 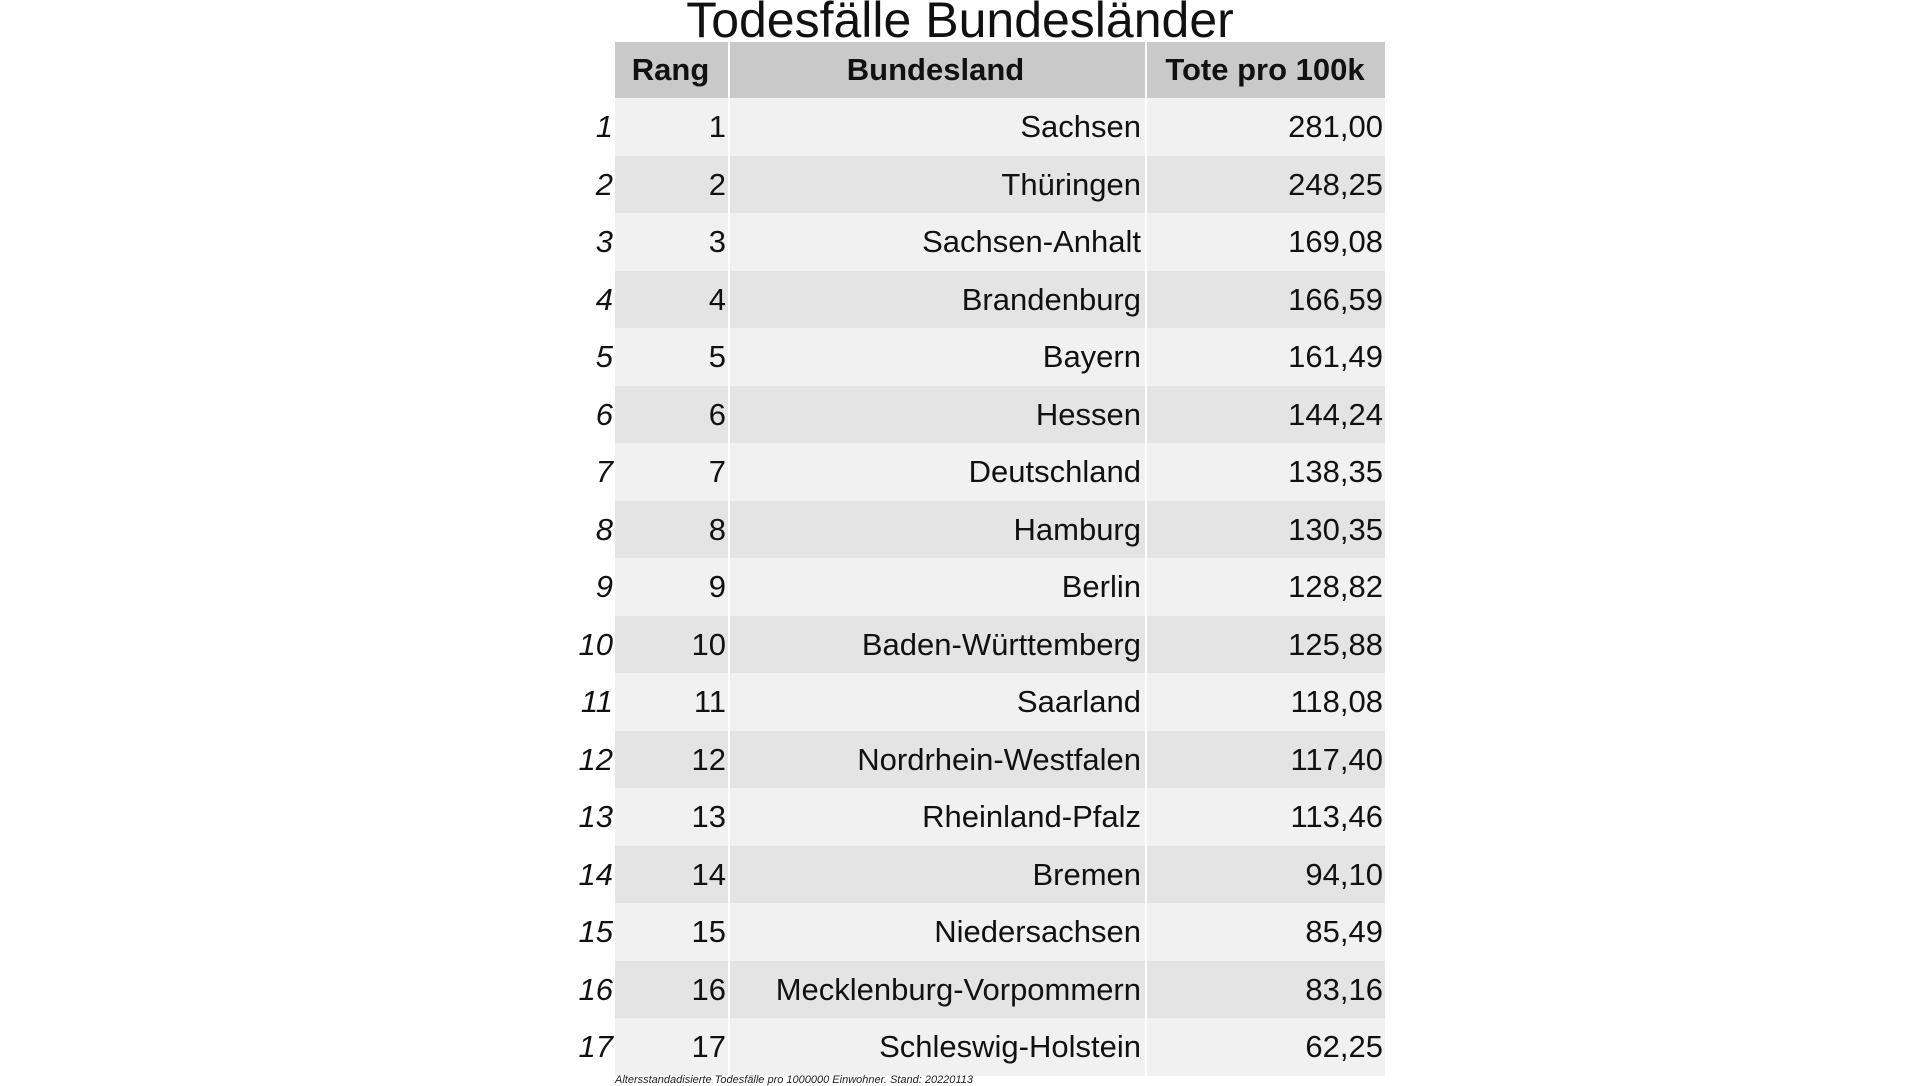 I want to click on table-row: 3 3 Sachsen-Anhalt 169,08, so click(x=980, y=242).